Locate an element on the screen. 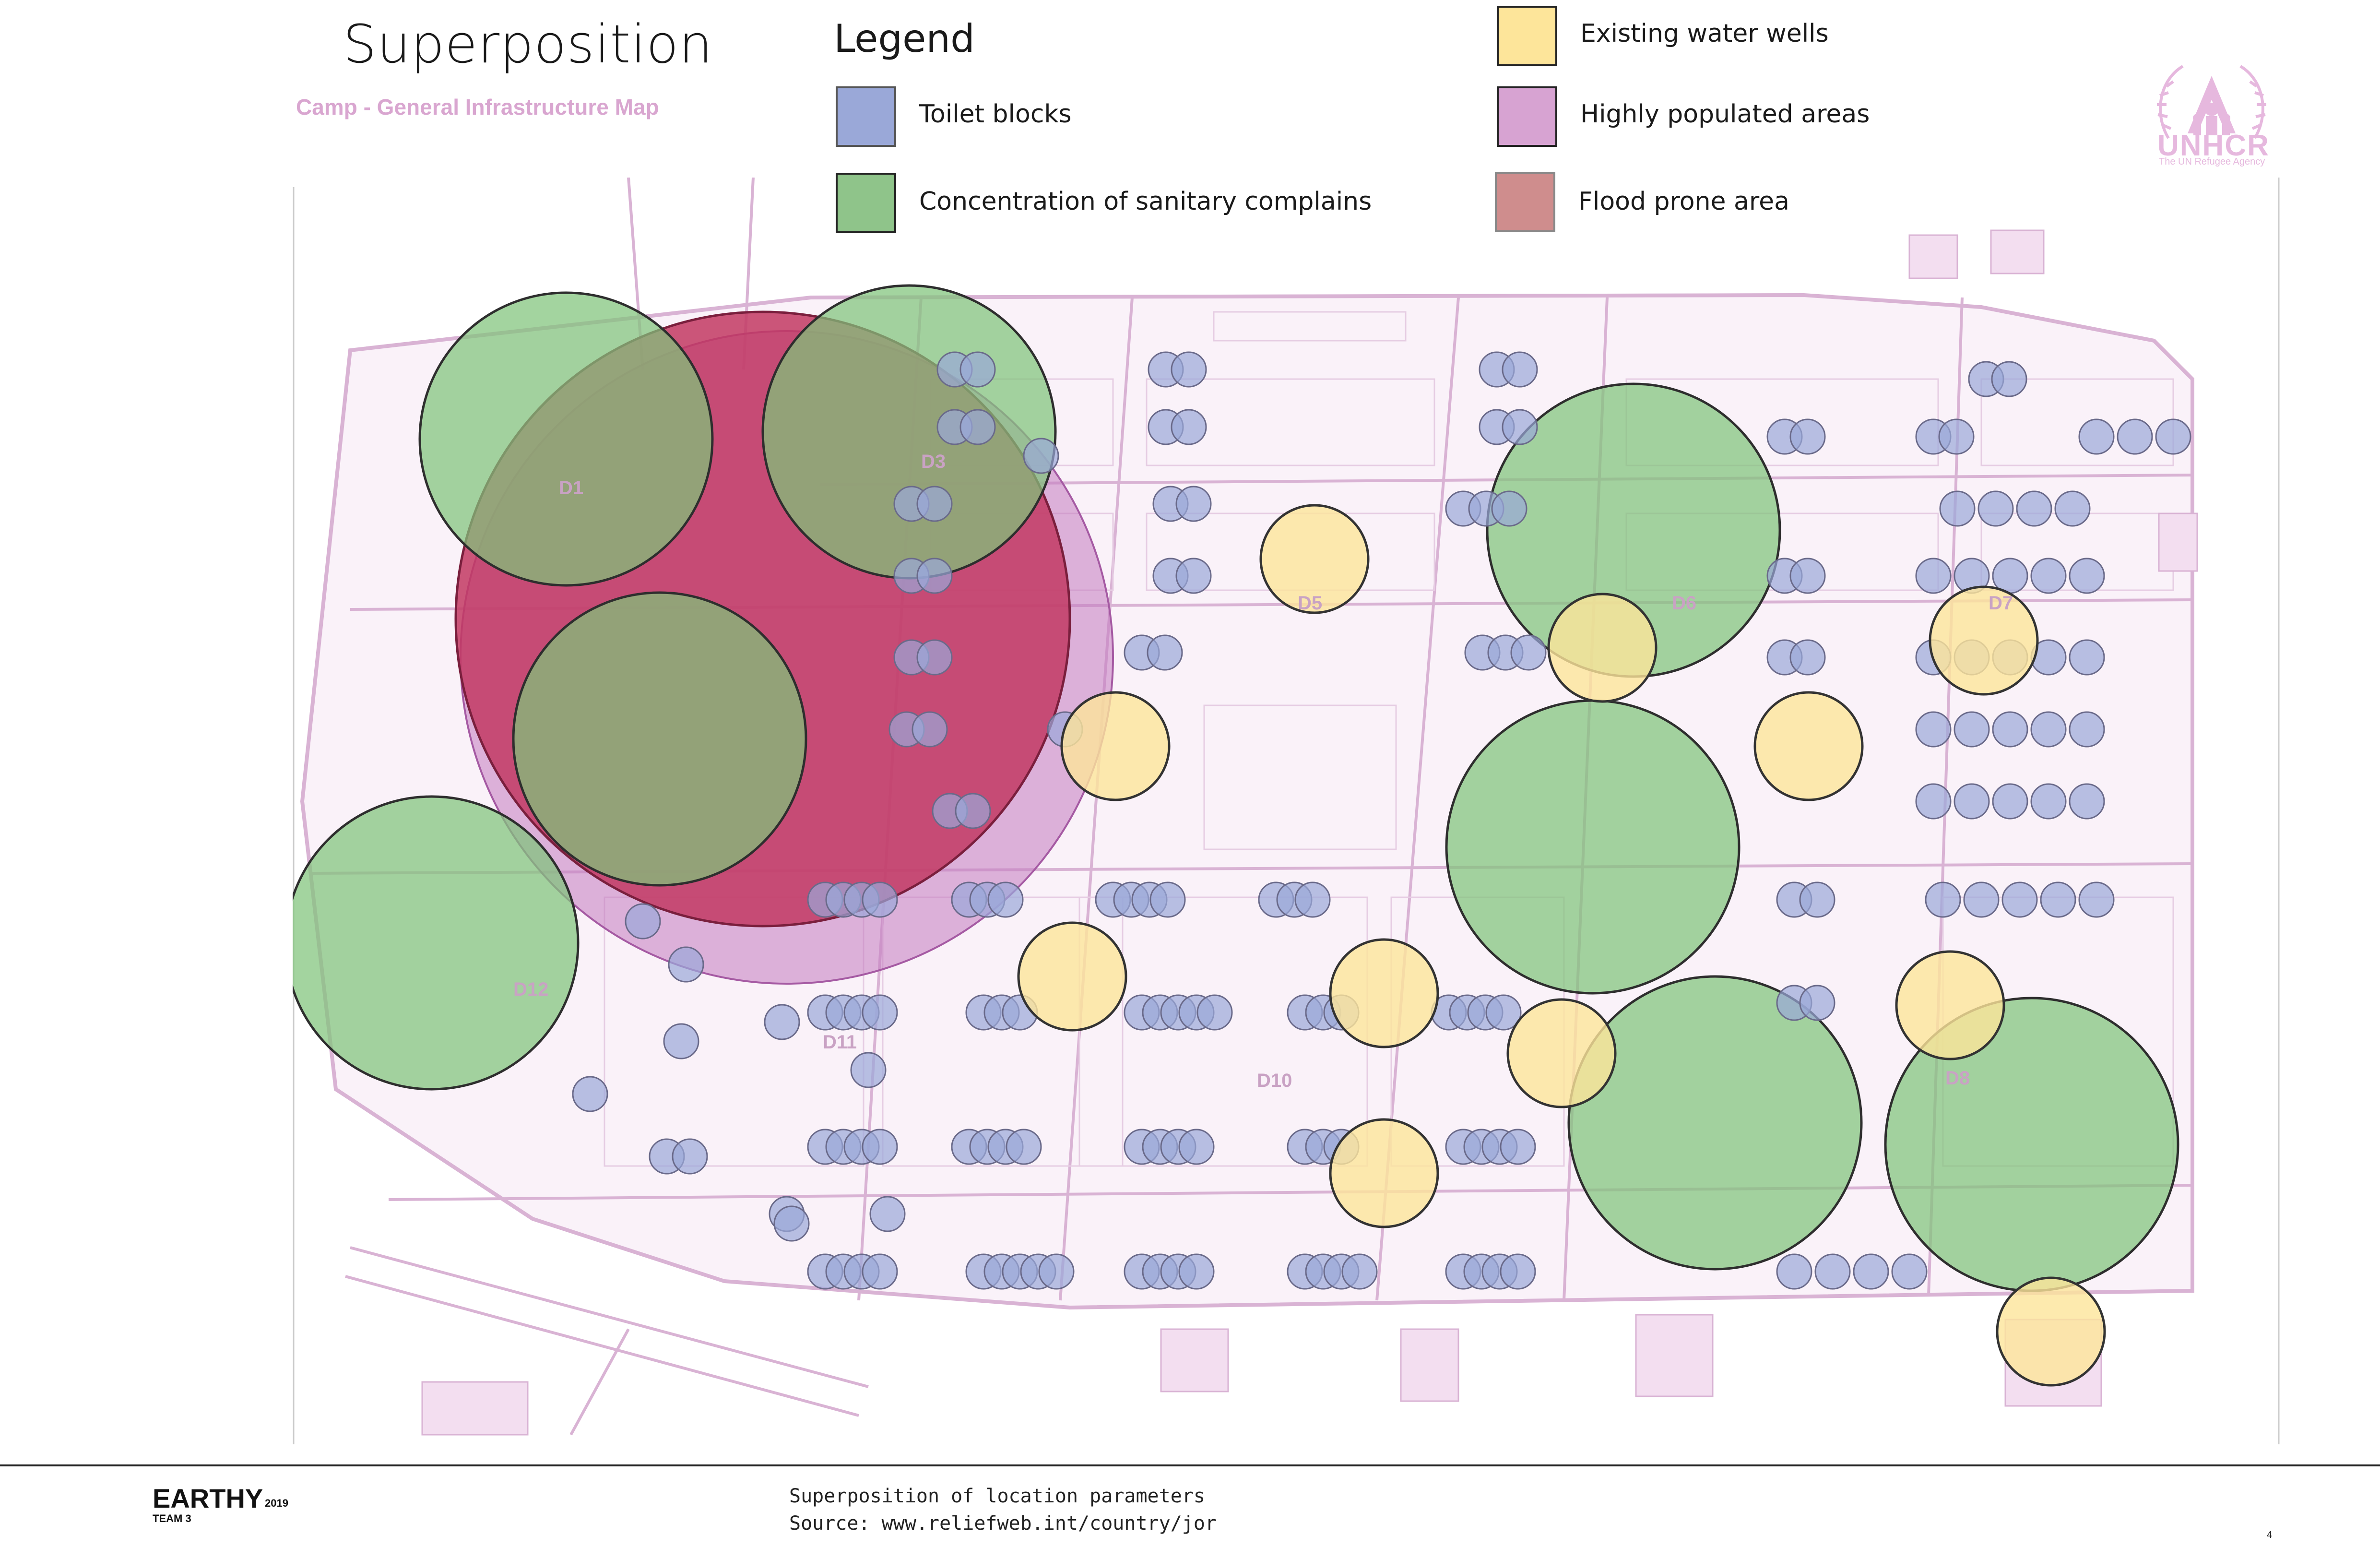 This screenshot has height=1547, width=2380. legend-swatch-sanitary-complains is located at coordinates (866, 203).